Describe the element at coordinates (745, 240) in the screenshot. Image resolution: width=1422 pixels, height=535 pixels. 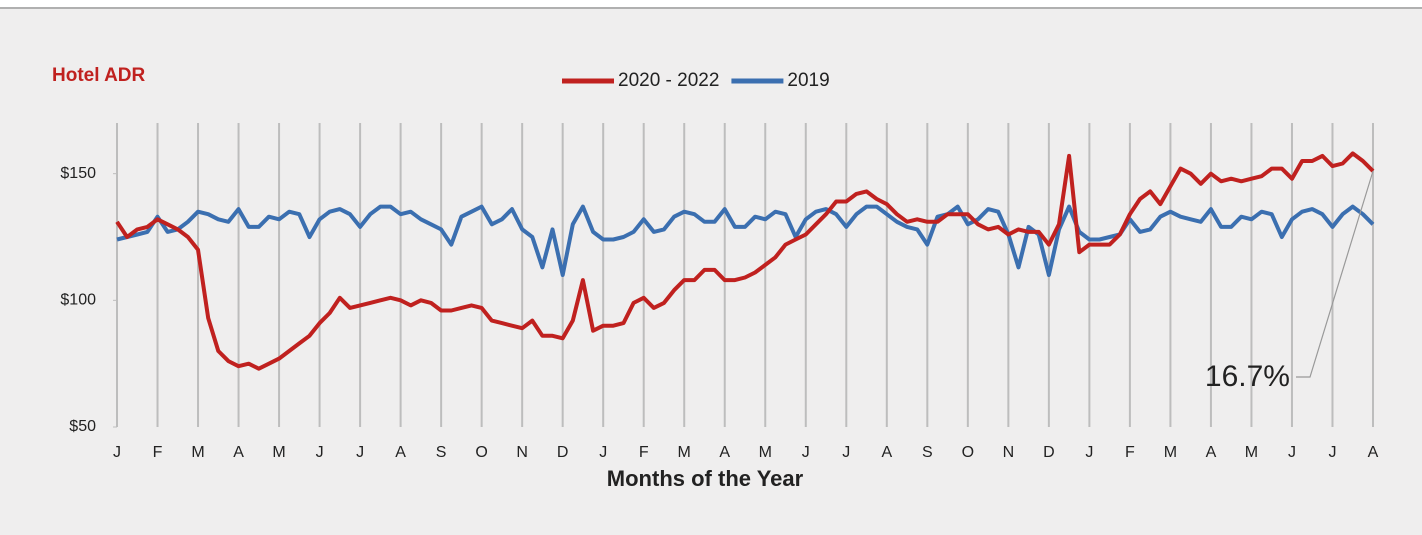
I see `series-line` at that location.